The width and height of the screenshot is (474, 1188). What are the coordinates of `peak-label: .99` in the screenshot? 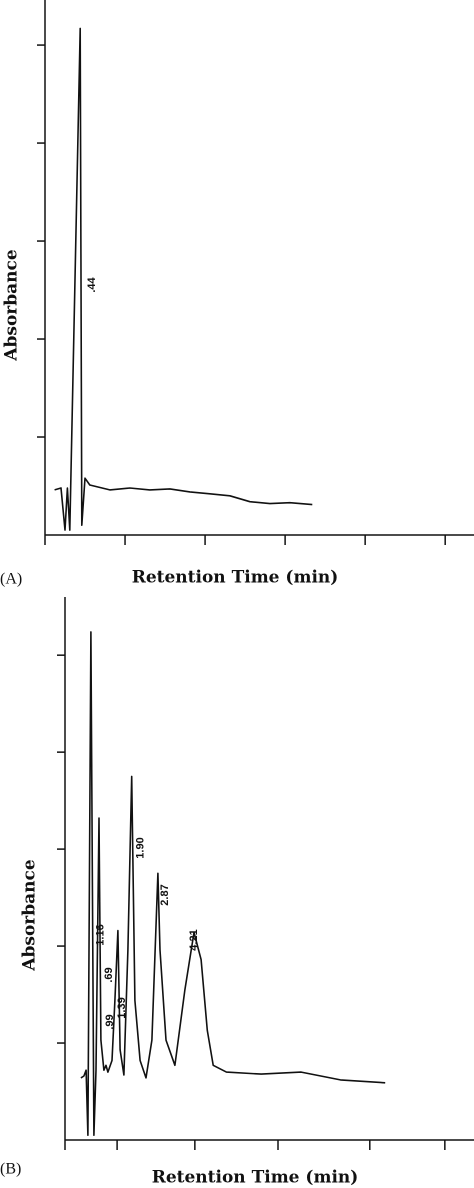 It's located at (110, 1021).